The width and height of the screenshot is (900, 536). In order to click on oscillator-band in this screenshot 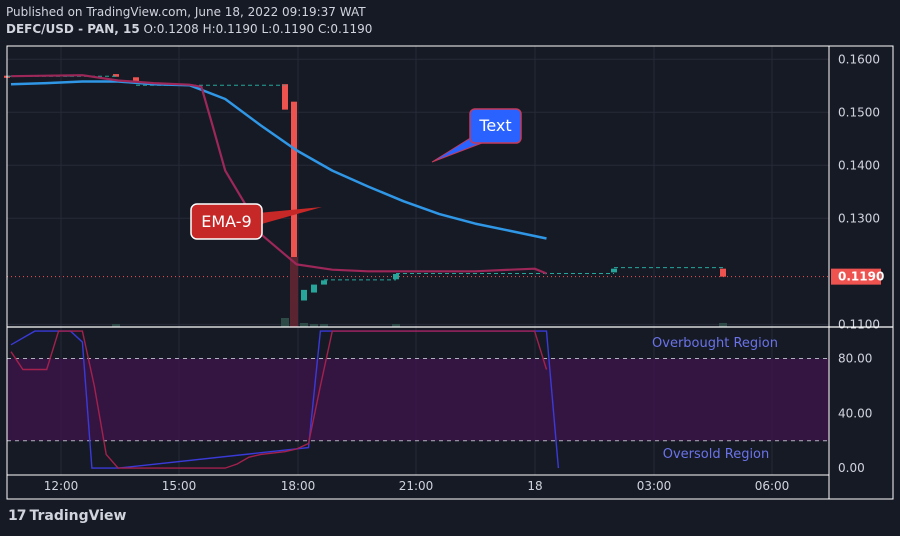, I will do `click(418, 399)`.